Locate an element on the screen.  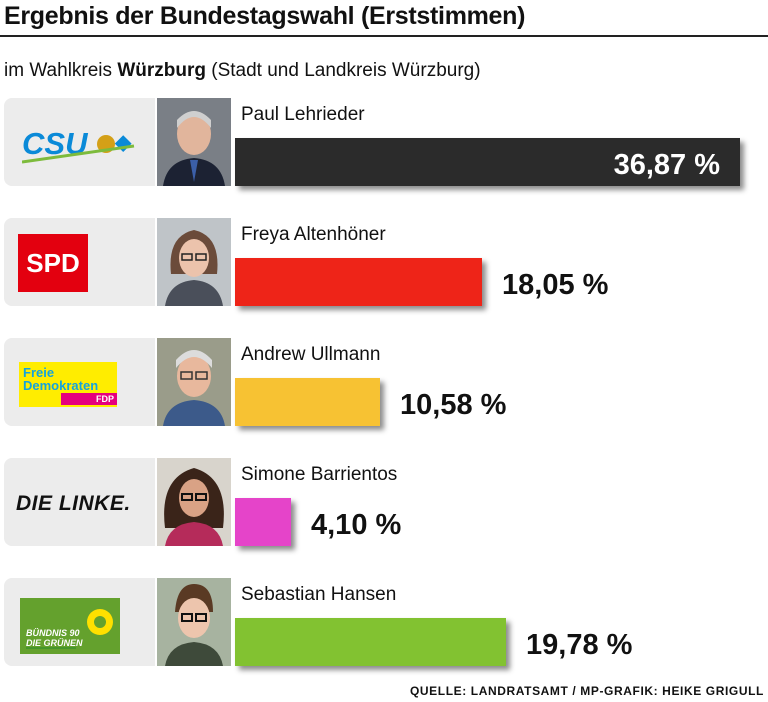
subtitle-suffix: (Stadt und Landkreis Würzburg) is located at coordinates (346, 70).